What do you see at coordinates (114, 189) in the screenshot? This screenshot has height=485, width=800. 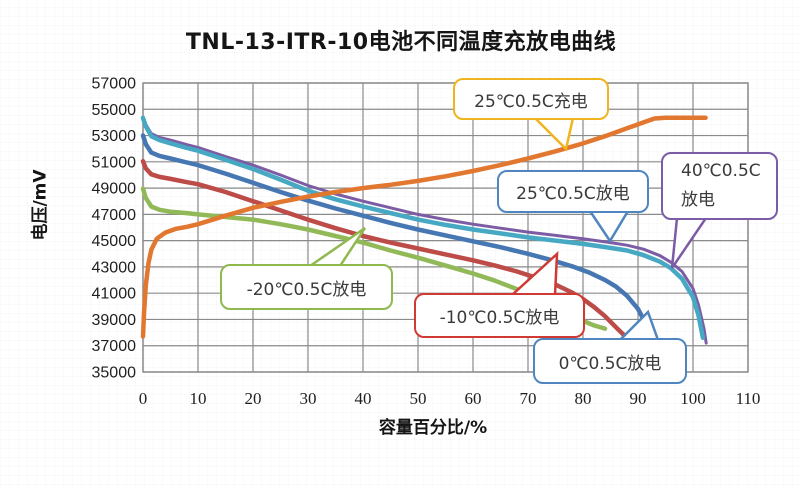 I see `y-tick-label: 49000` at bounding box center [114, 189].